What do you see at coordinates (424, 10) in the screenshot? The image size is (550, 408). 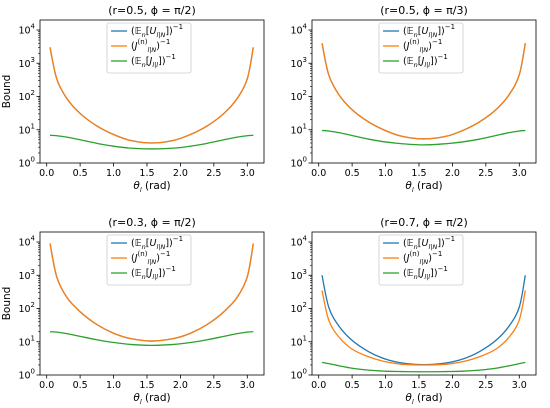 I see `subplot-title: (r=0.5, ϕ = π/3)` at bounding box center [424, 10].